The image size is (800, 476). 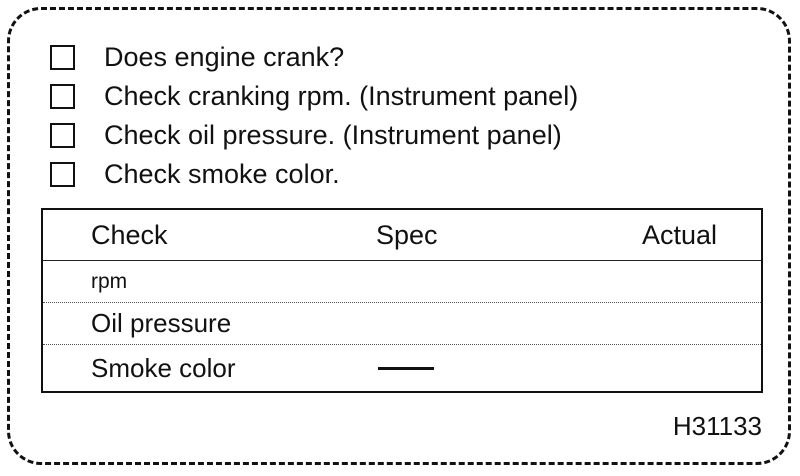 I want to click on checkbox-engine-crank, so click(x=62, y=57).